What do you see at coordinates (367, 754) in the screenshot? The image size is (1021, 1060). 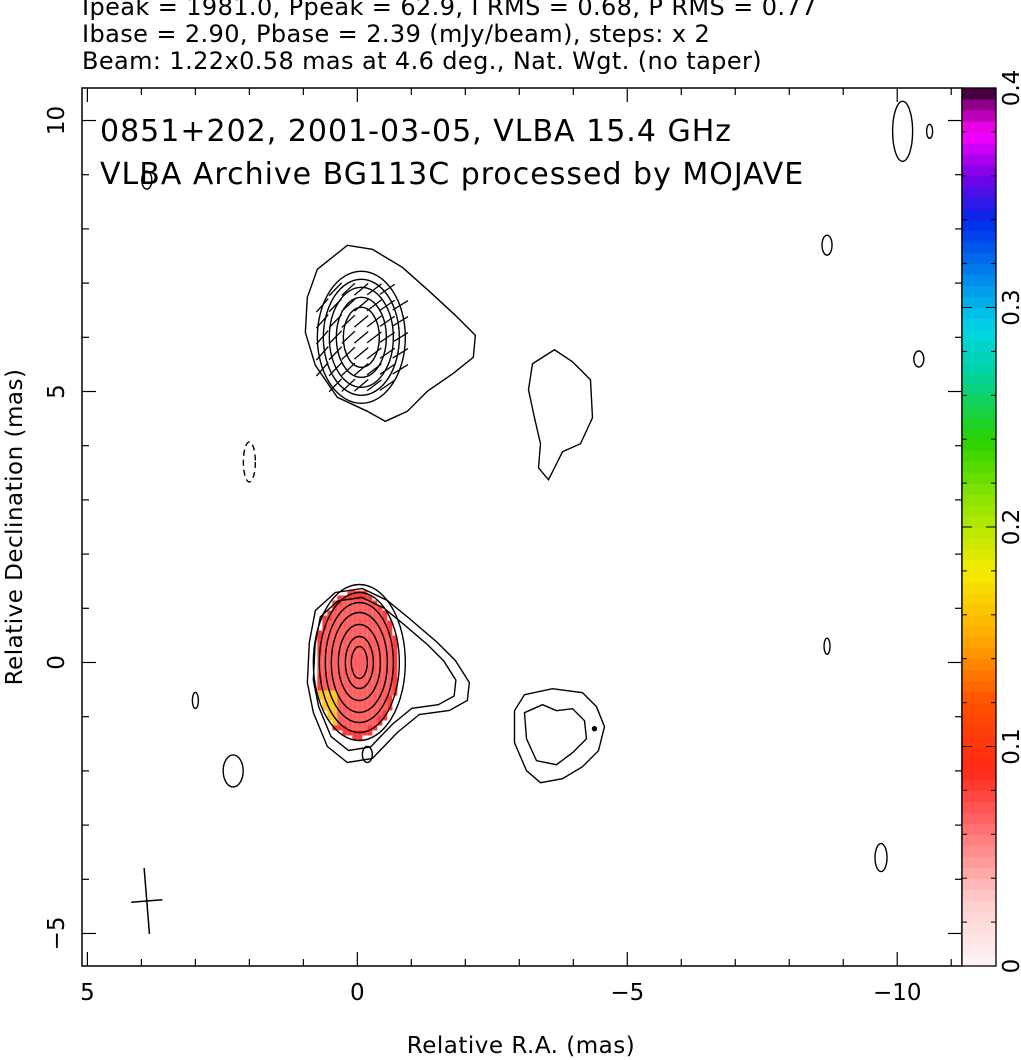 I see `contour-core-small` at bounding box center [367, 754].